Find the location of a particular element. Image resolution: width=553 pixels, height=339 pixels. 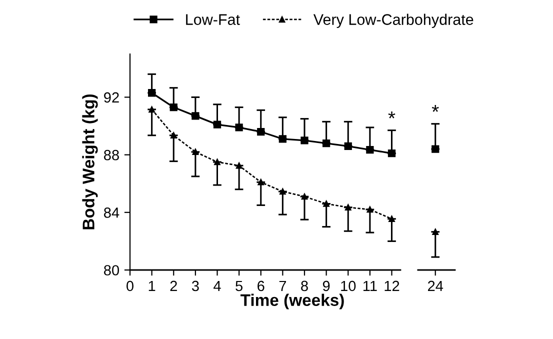

y-tick-label: 88 is located at coordinates (111, 155).